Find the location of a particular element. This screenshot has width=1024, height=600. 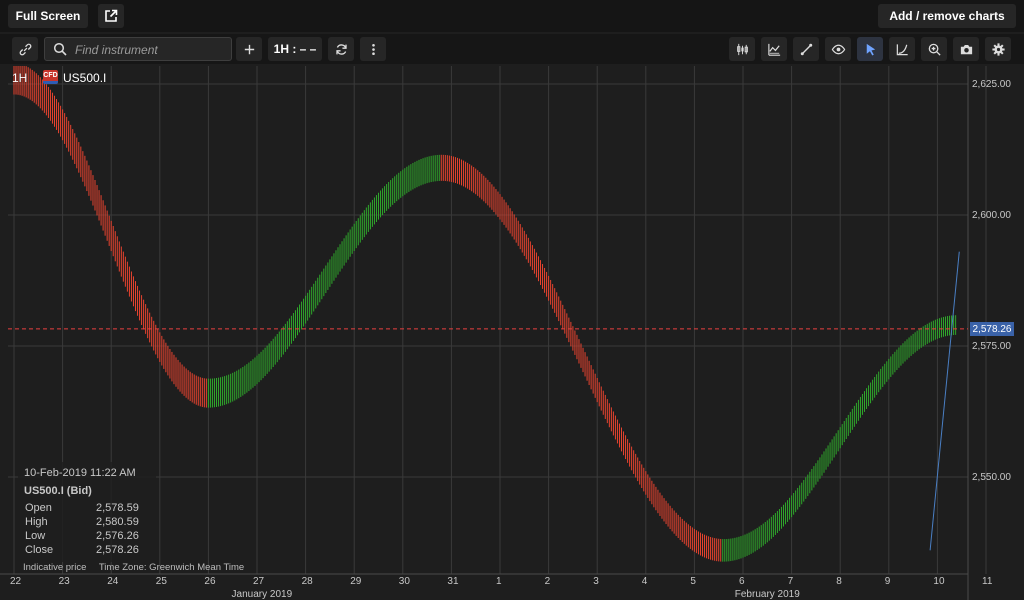

price-tick-label: 2,575.00 is located at coordinates (991, 346).